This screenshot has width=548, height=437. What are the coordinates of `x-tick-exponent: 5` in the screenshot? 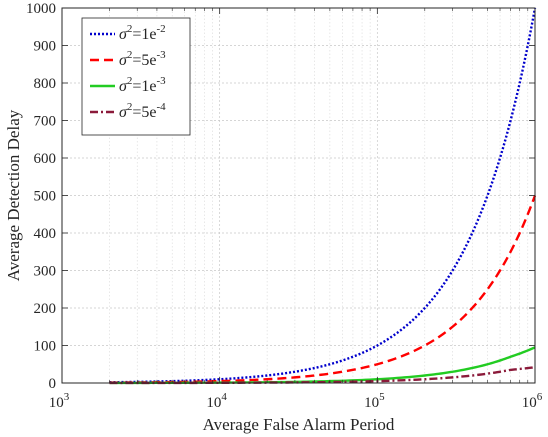 It's located at (382, 397).